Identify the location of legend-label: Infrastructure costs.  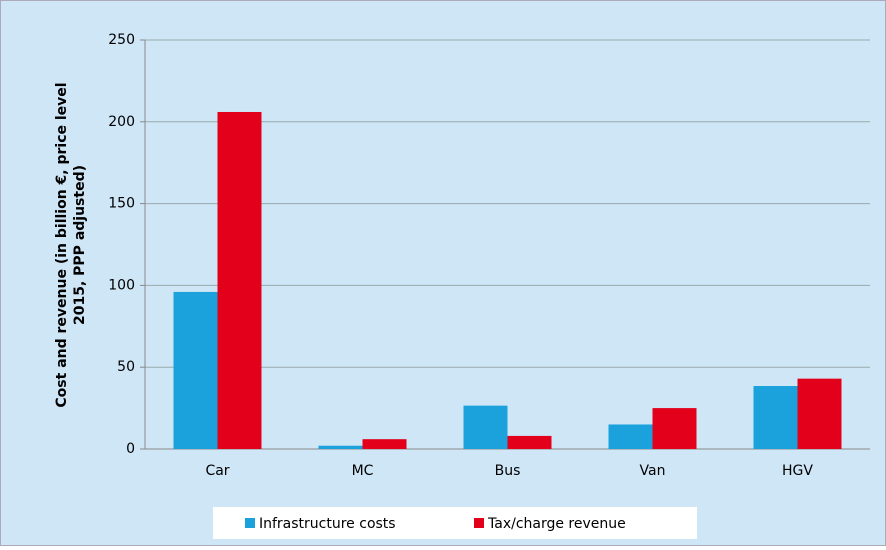
(327, 524).